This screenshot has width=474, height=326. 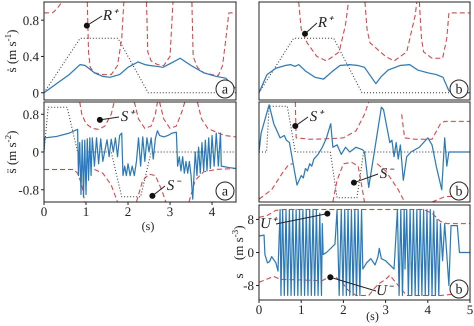 I want to click on x-tick-label: 5, so click(x=470, y=310).